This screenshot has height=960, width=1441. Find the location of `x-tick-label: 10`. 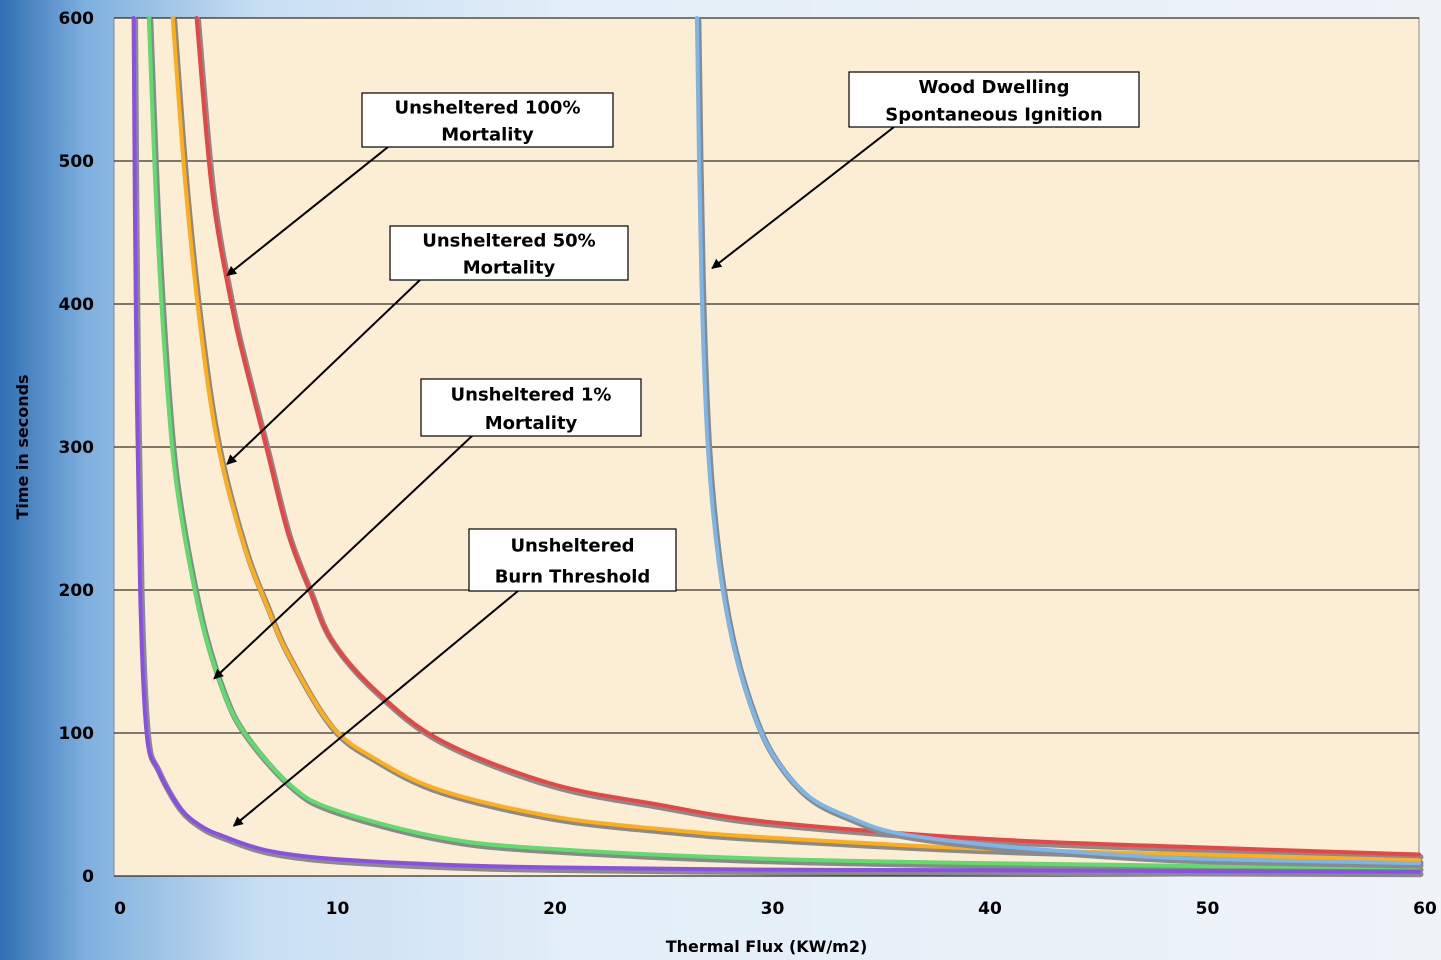

x-tick-label: 10 is located at coordinates (338, 909).